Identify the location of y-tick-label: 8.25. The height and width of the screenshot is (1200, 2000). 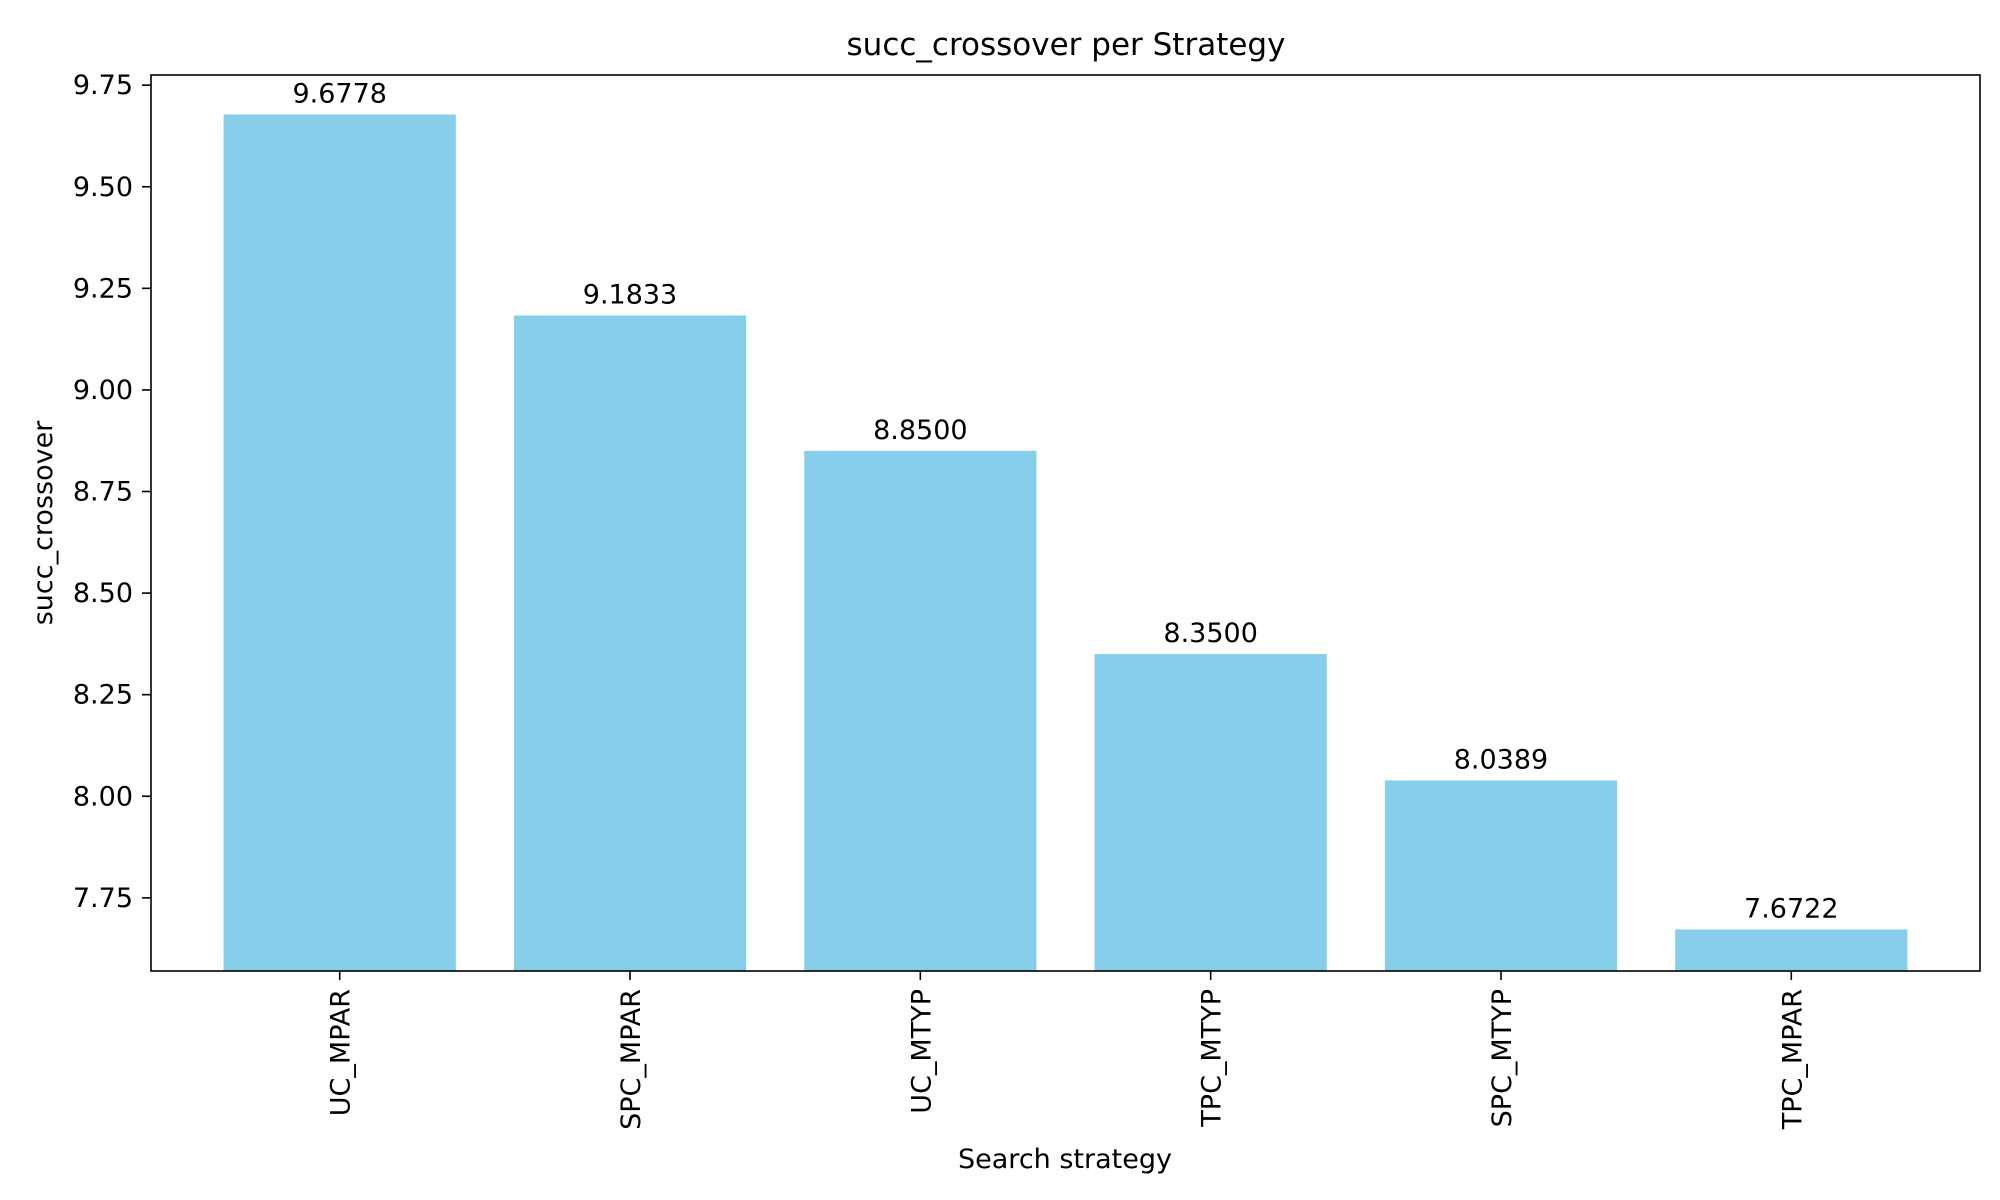
(103, 695).